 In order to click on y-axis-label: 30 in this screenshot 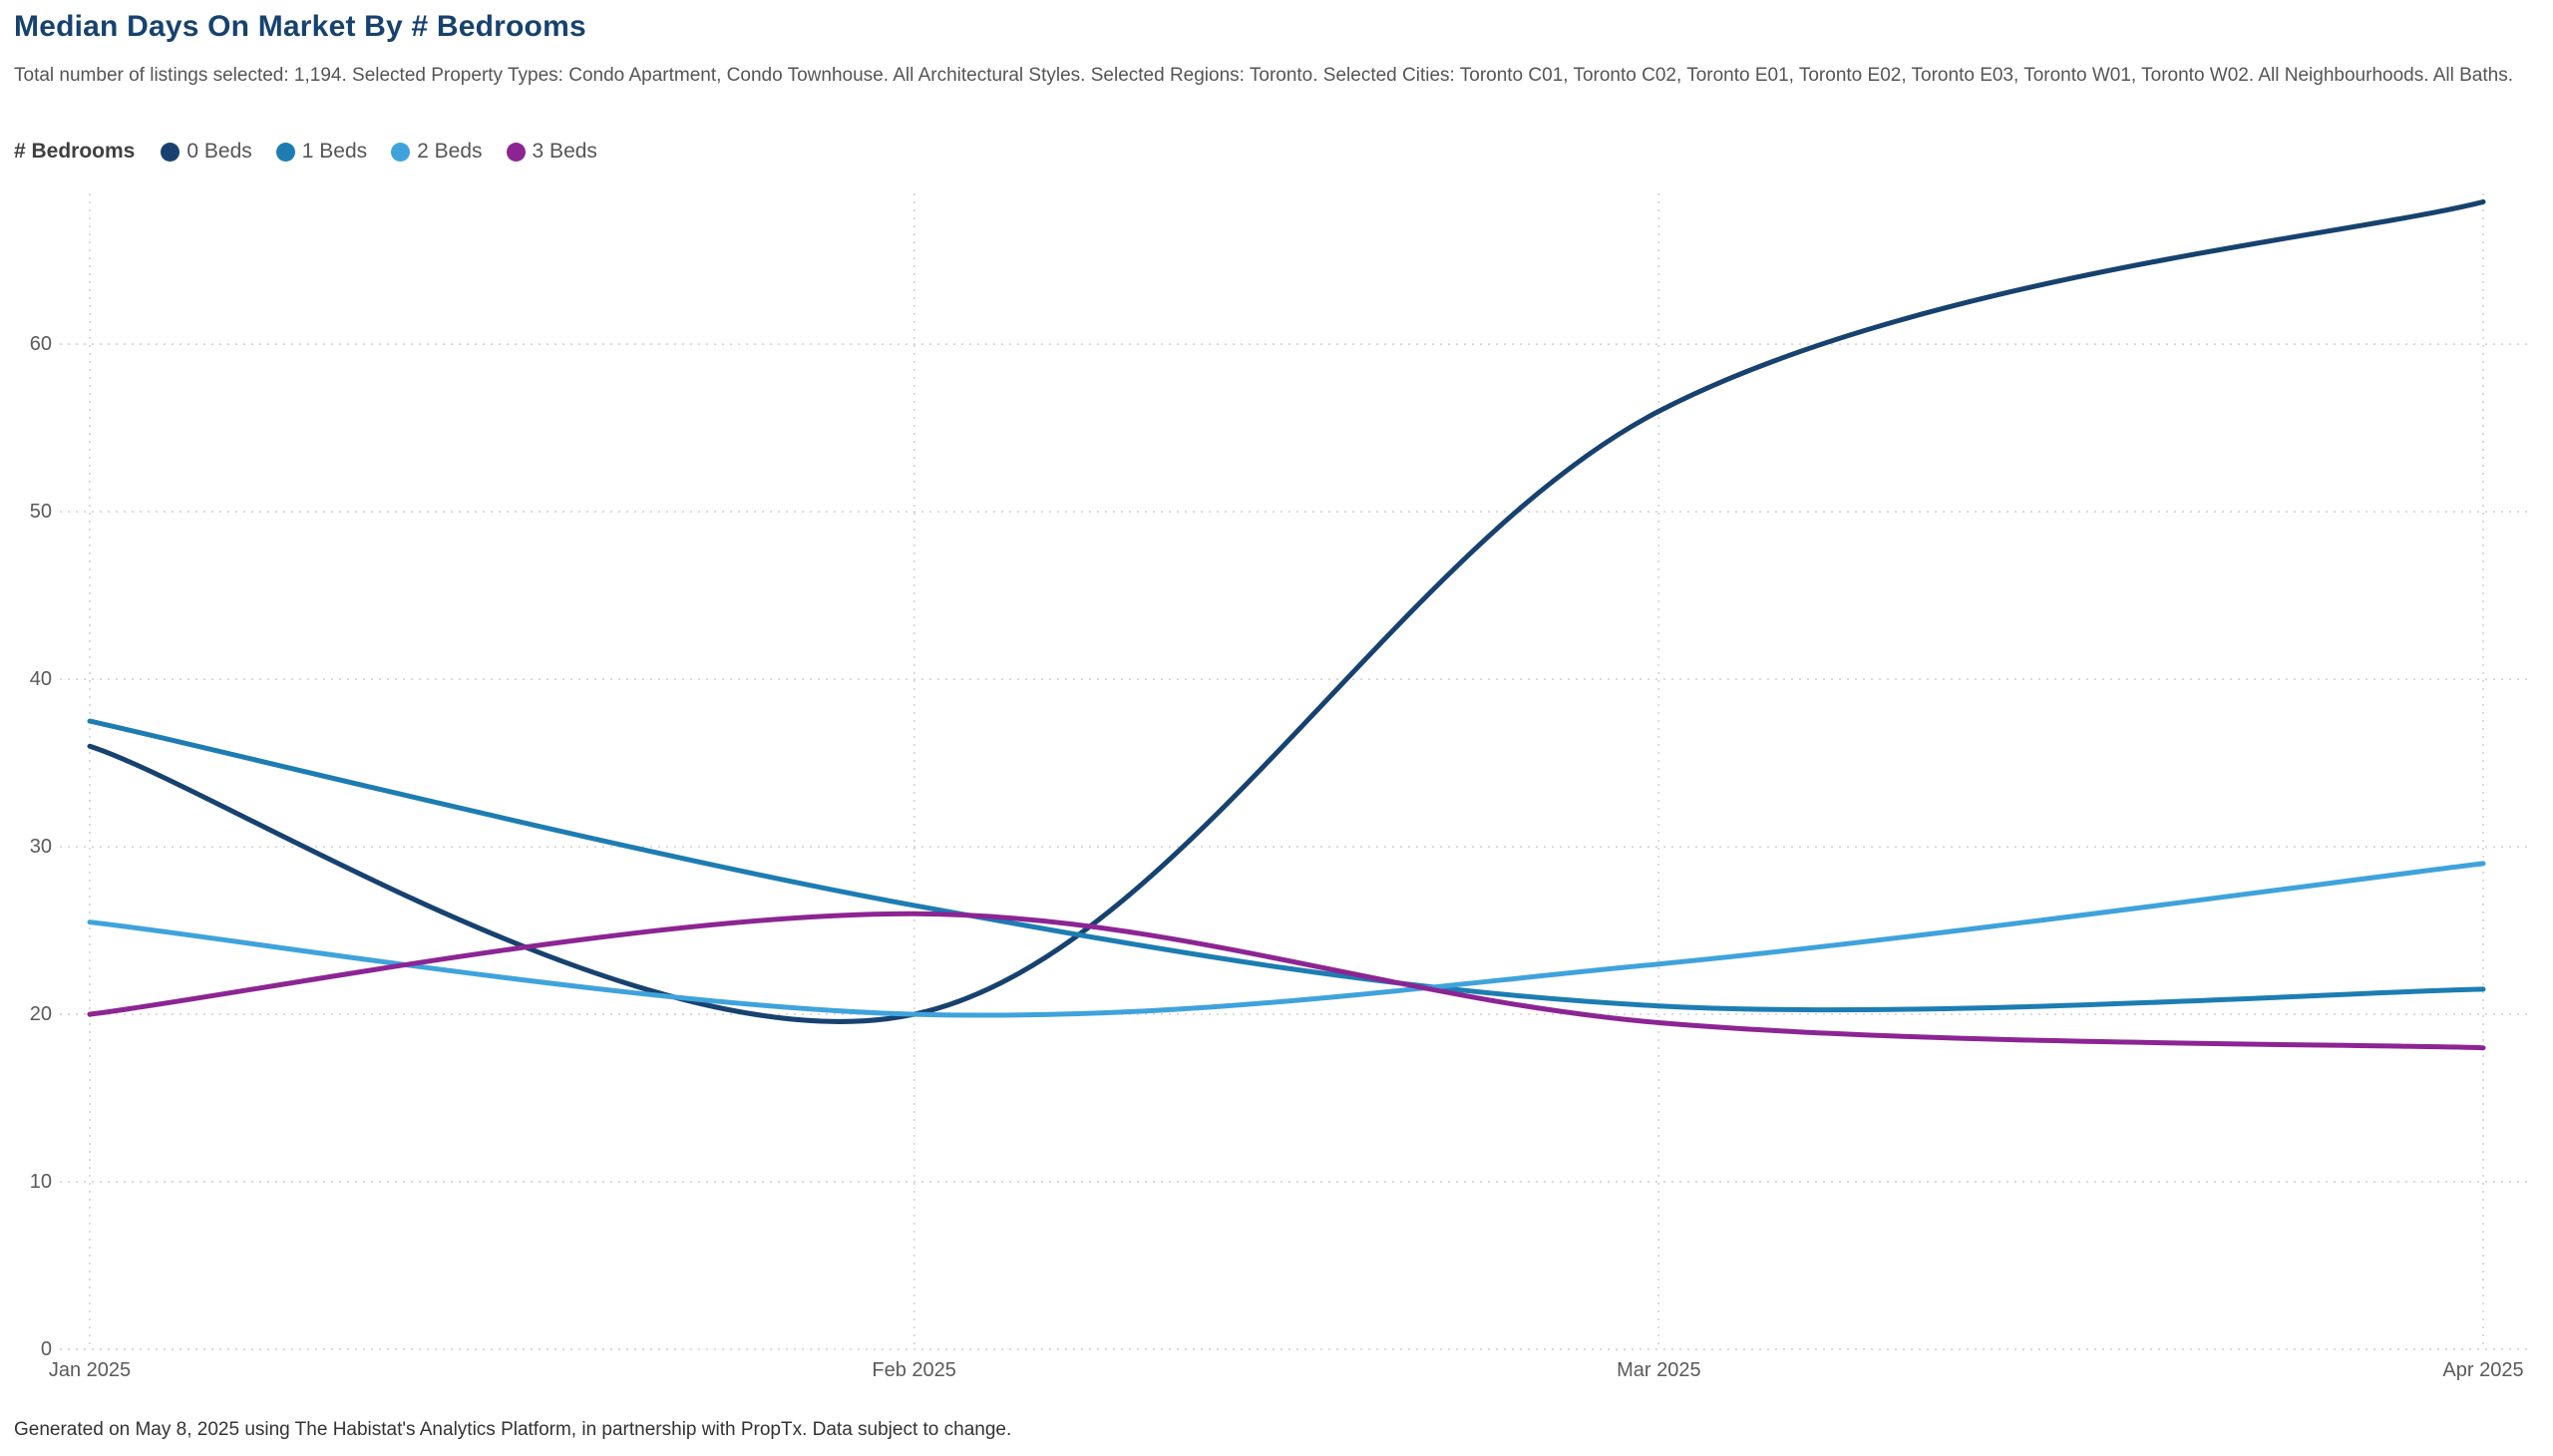, I will do `click(41, 847)`.